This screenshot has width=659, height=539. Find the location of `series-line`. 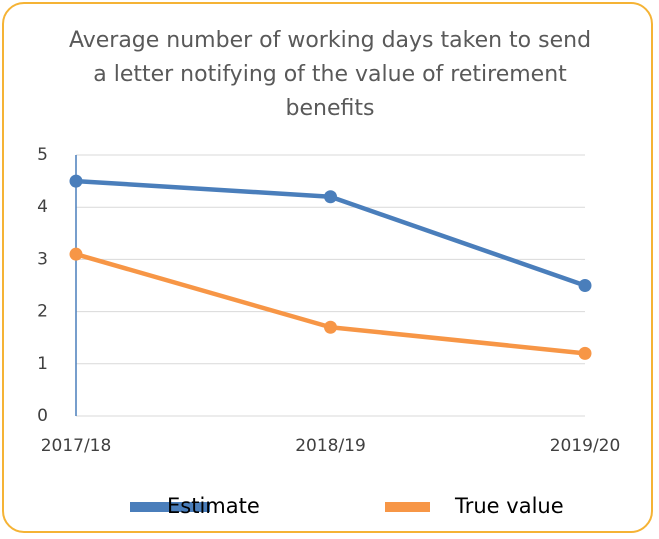

series-line is located at coordinates (330, 304).